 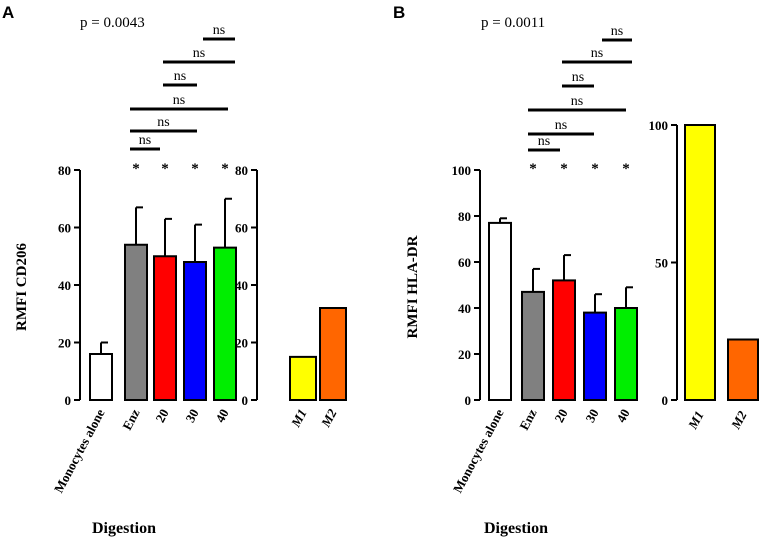 I want to click on panel-a-x-tick-label-30: 30, so click(x=191, y=415).